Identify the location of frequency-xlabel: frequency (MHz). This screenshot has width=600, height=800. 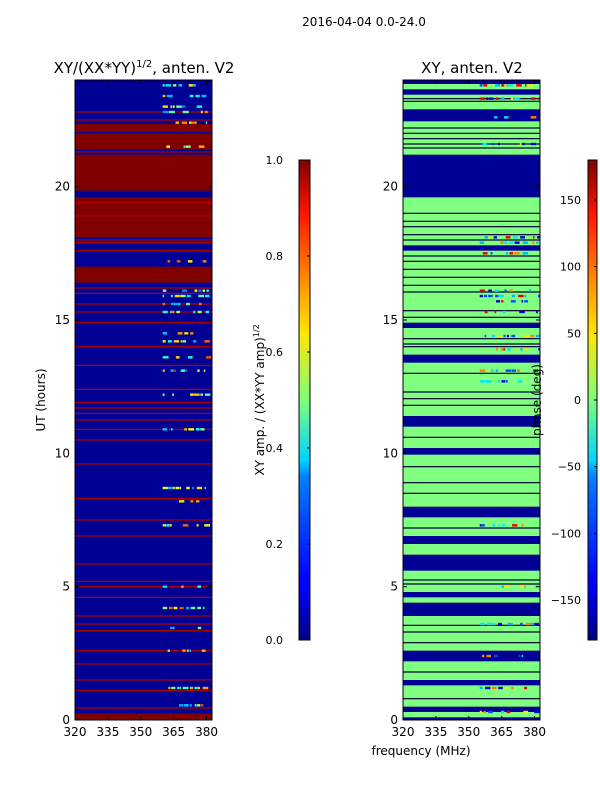
(420, 751).